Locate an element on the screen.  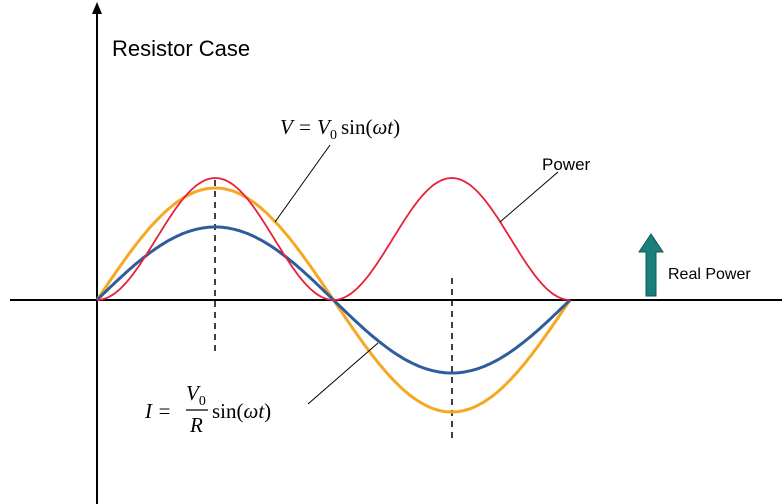
symbol: V is located at coordinates (324, 127).